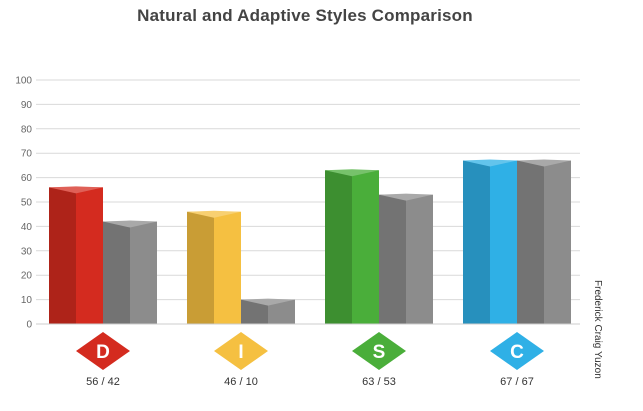 Image resolution: width=643 pixels, height=411 pixels. Describe the element at coordinates (27, 105) in the screenshot. I see `y-tick-label-90: 90` at that location.